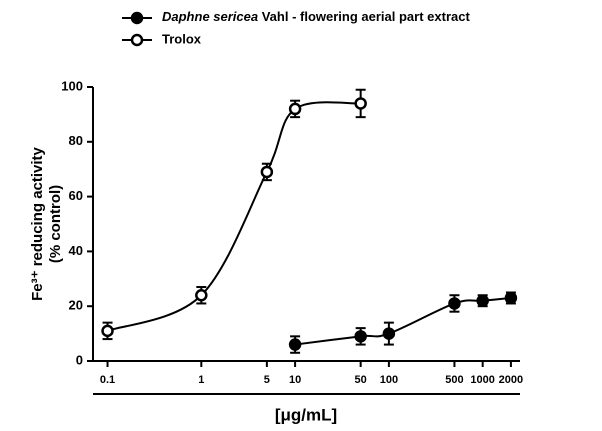 This screenshot has height=431, width=602. Describe the element at coordinates (76, 195) in the screenshot. I see `y-tick-label: 60` at that location.